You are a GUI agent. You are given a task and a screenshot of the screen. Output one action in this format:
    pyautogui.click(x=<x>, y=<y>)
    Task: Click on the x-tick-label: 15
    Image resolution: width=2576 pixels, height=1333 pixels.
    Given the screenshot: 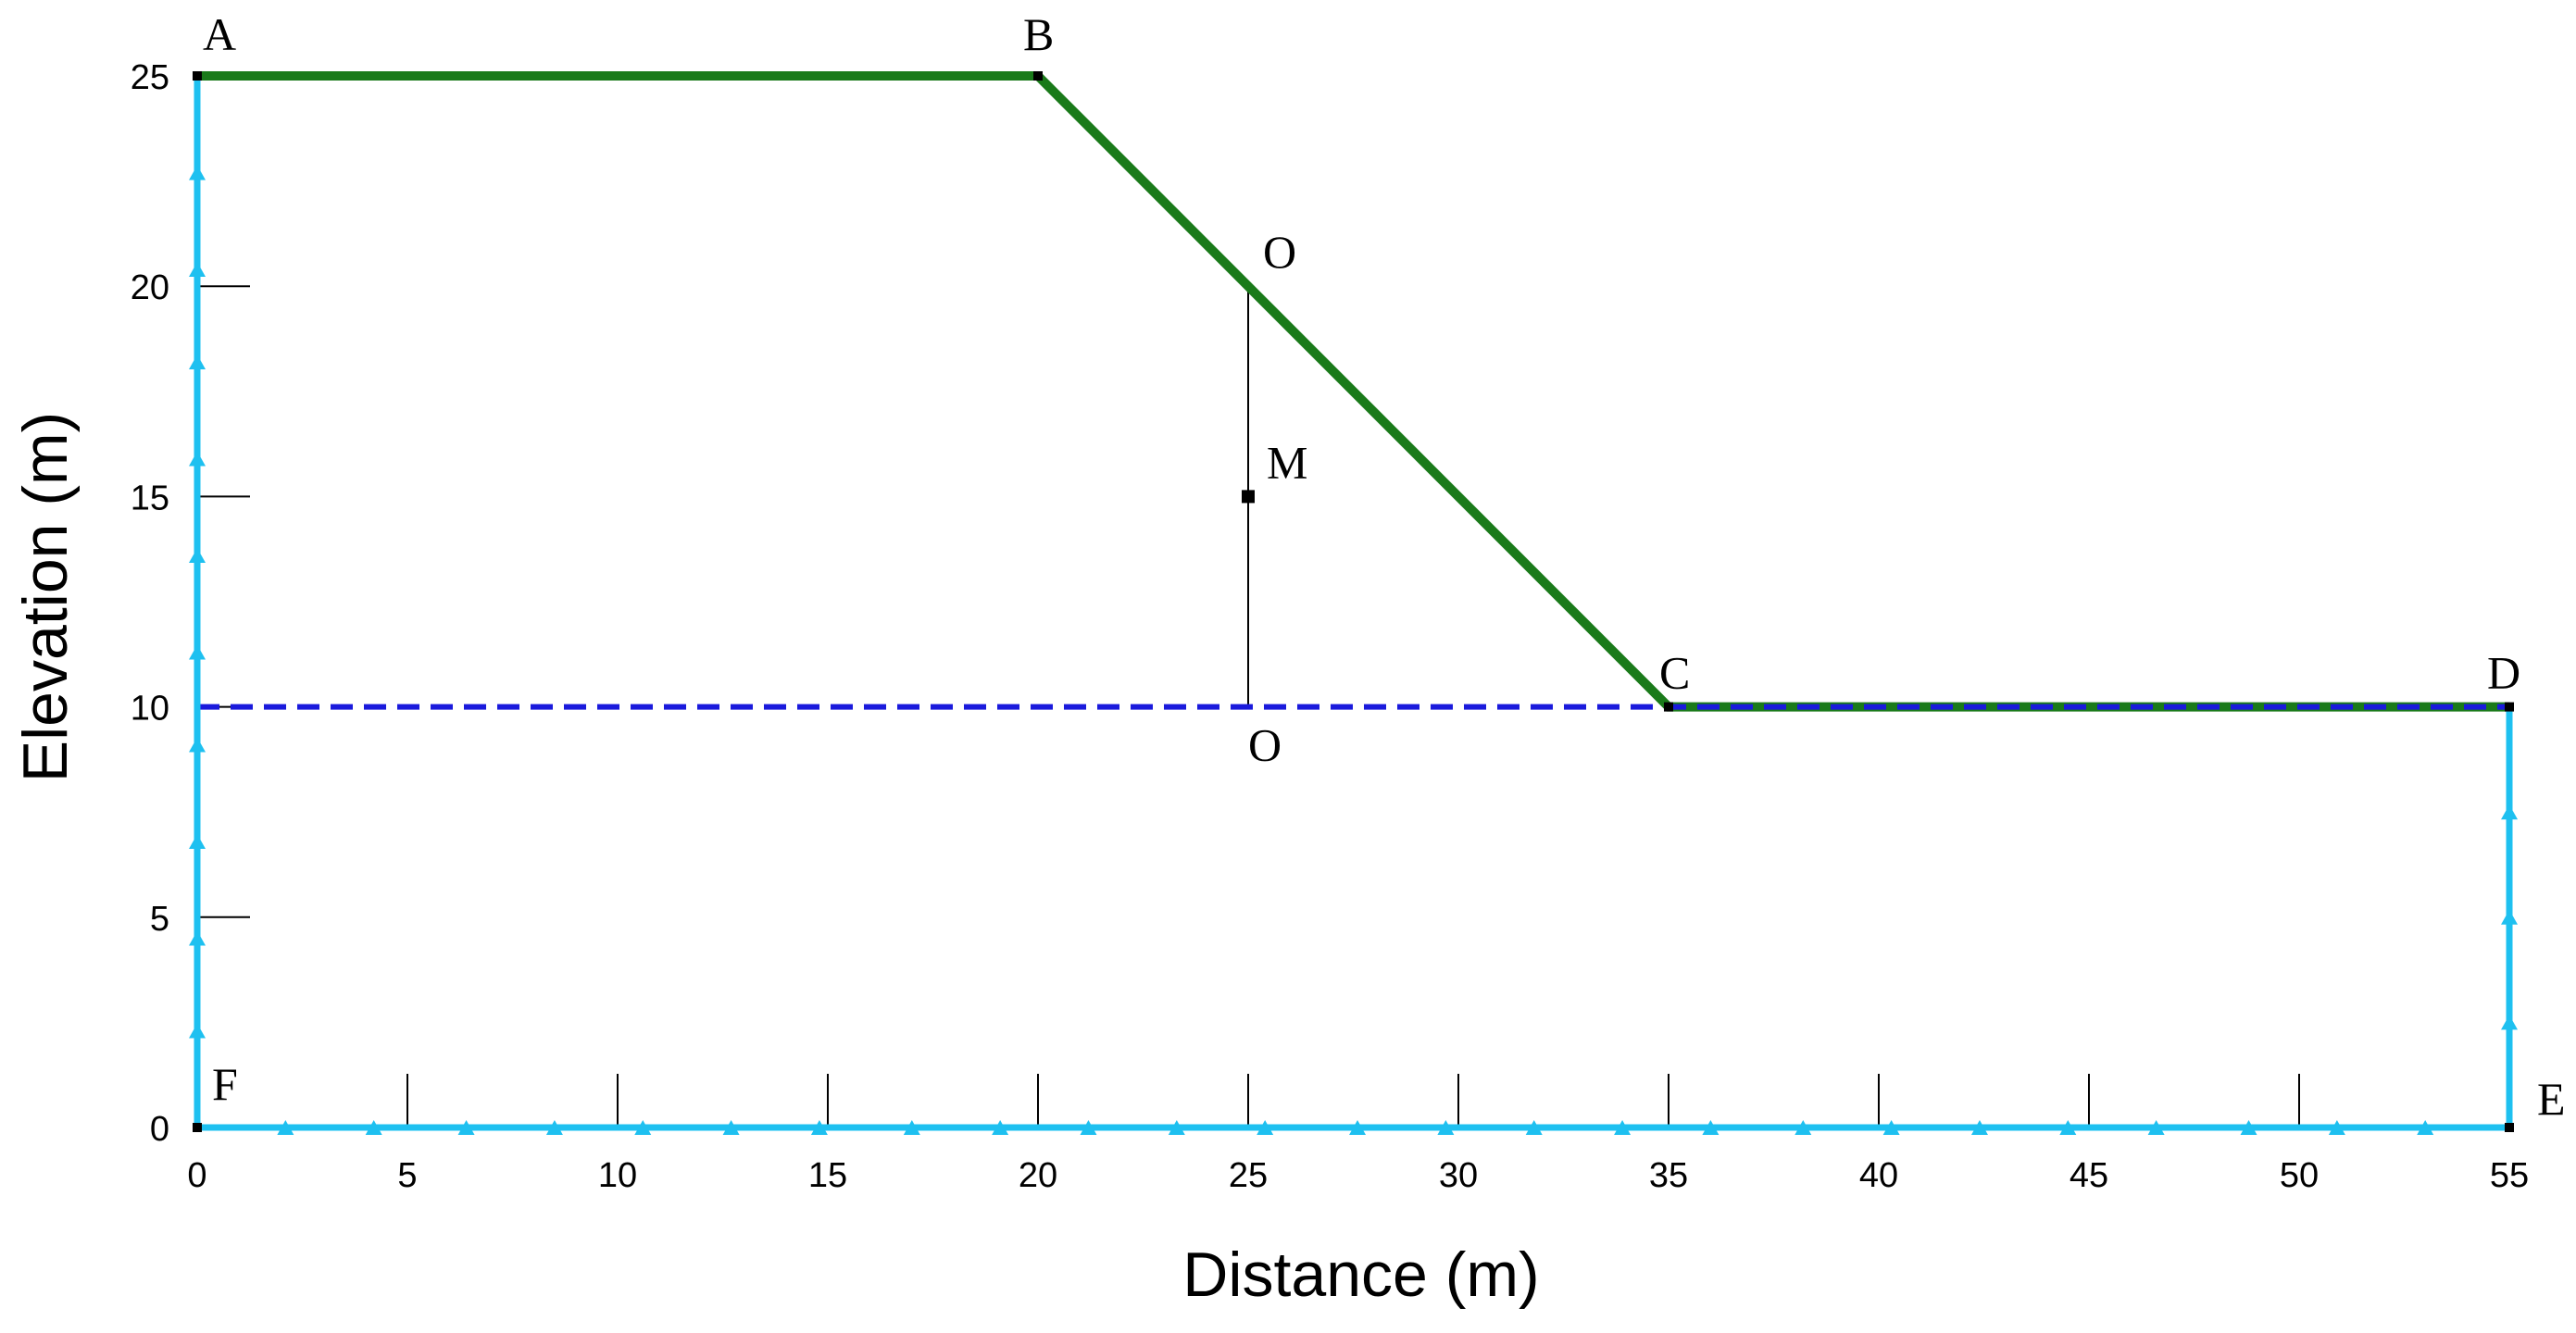 What is the action you would take?
    pyautogui.click(x=828, y=1175)
    